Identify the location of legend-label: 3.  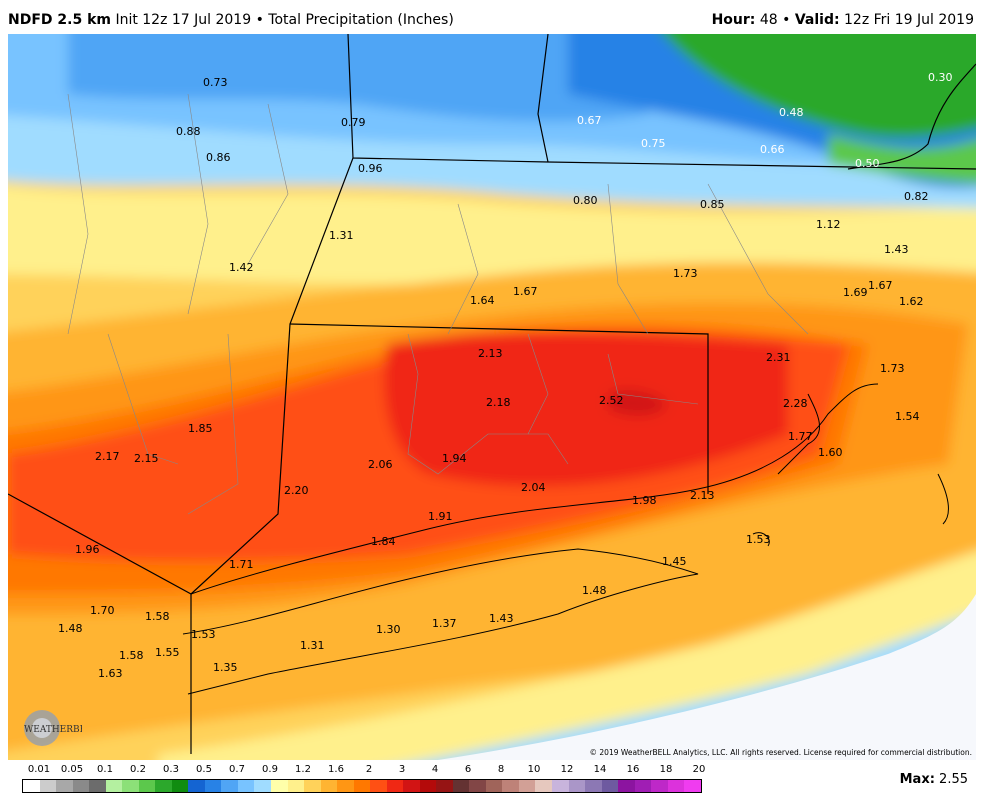
(402, 769).